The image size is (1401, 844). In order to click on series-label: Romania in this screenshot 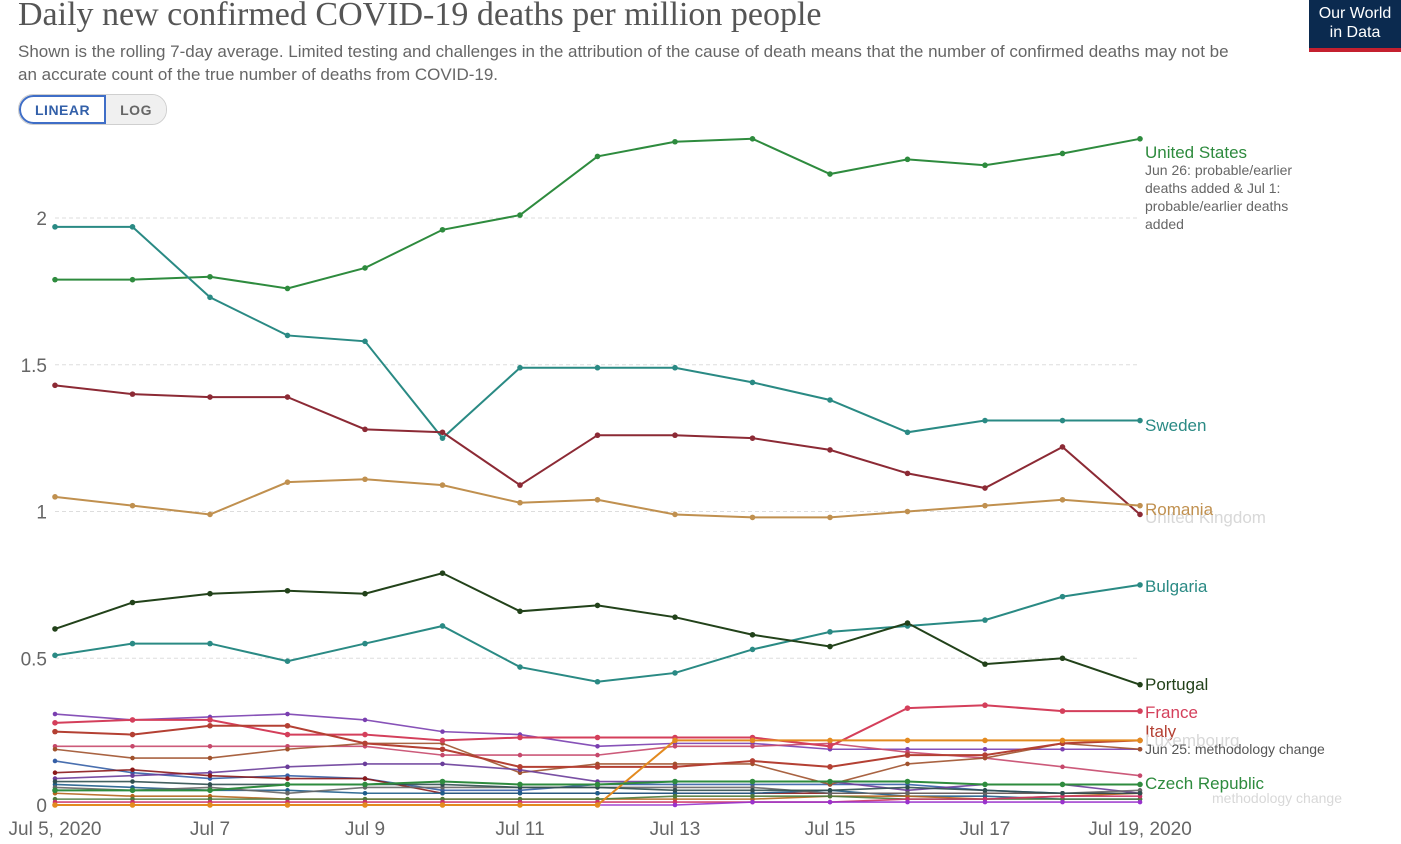, I will do `click(1179, 509)`.